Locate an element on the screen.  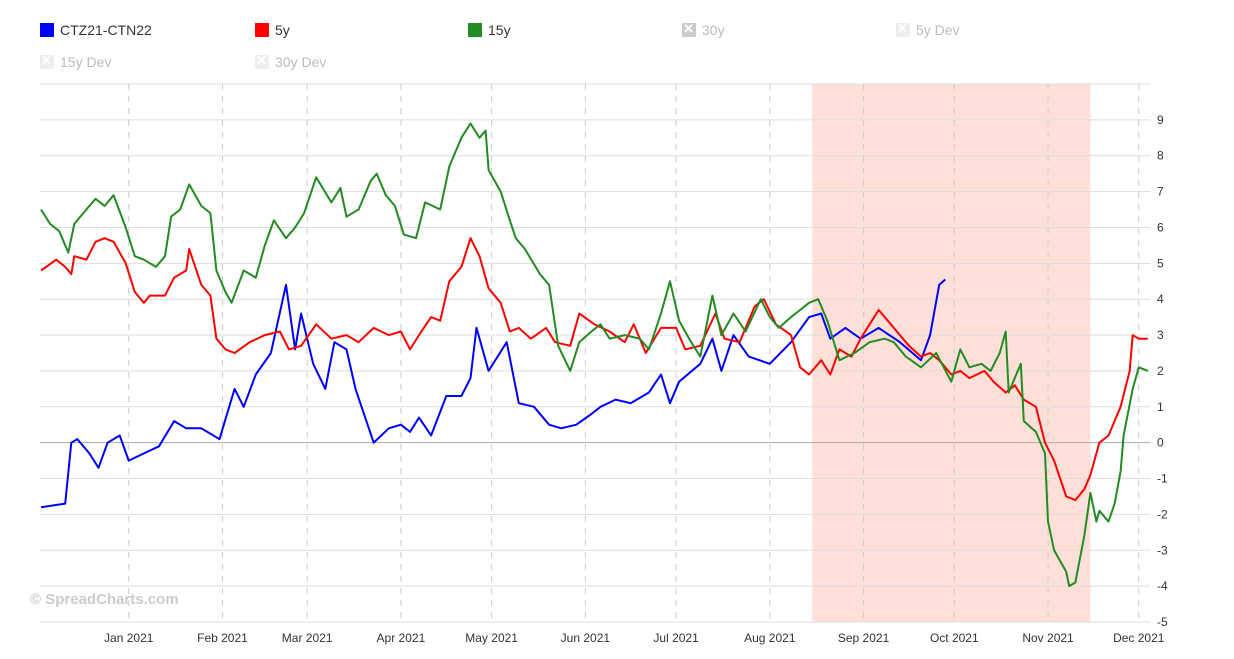
y-tick-label: 6 is located at coordinates (1160, 227).